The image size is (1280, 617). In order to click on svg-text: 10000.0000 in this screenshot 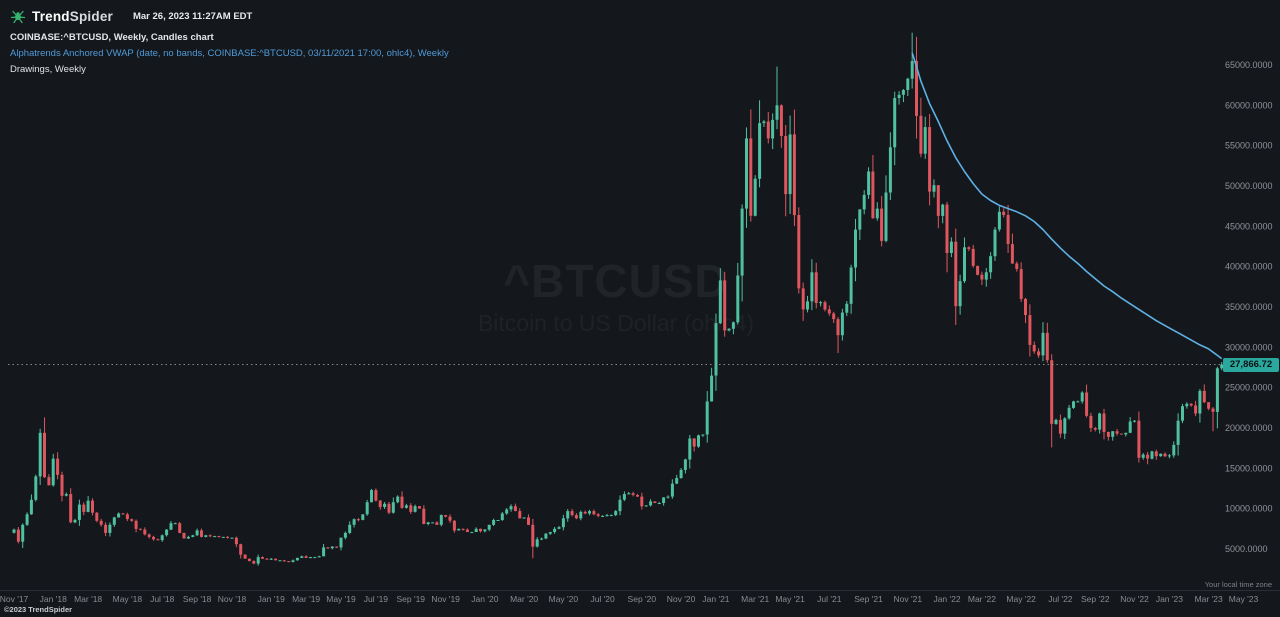, I will do `click(1249, 509)`.